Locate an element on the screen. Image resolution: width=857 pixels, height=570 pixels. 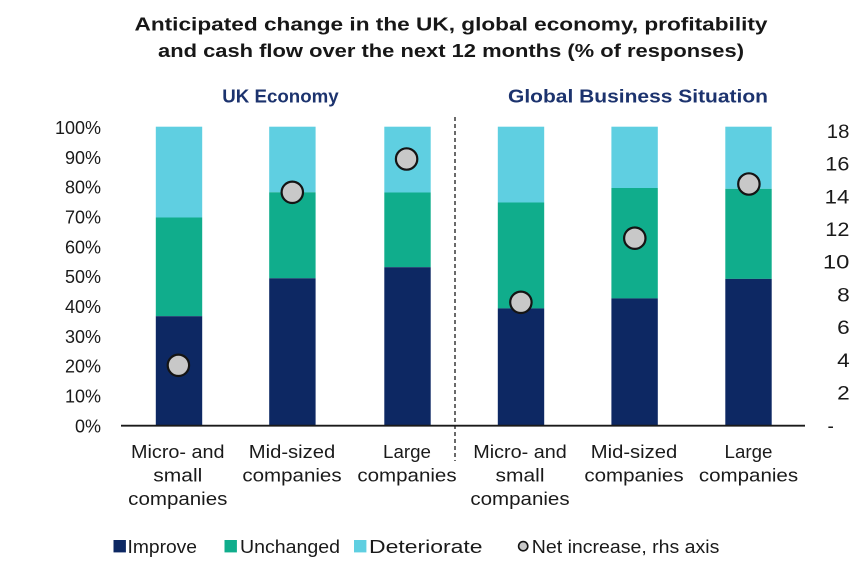
svg-text: Global Business Situation is located at coordinates (638, 97).